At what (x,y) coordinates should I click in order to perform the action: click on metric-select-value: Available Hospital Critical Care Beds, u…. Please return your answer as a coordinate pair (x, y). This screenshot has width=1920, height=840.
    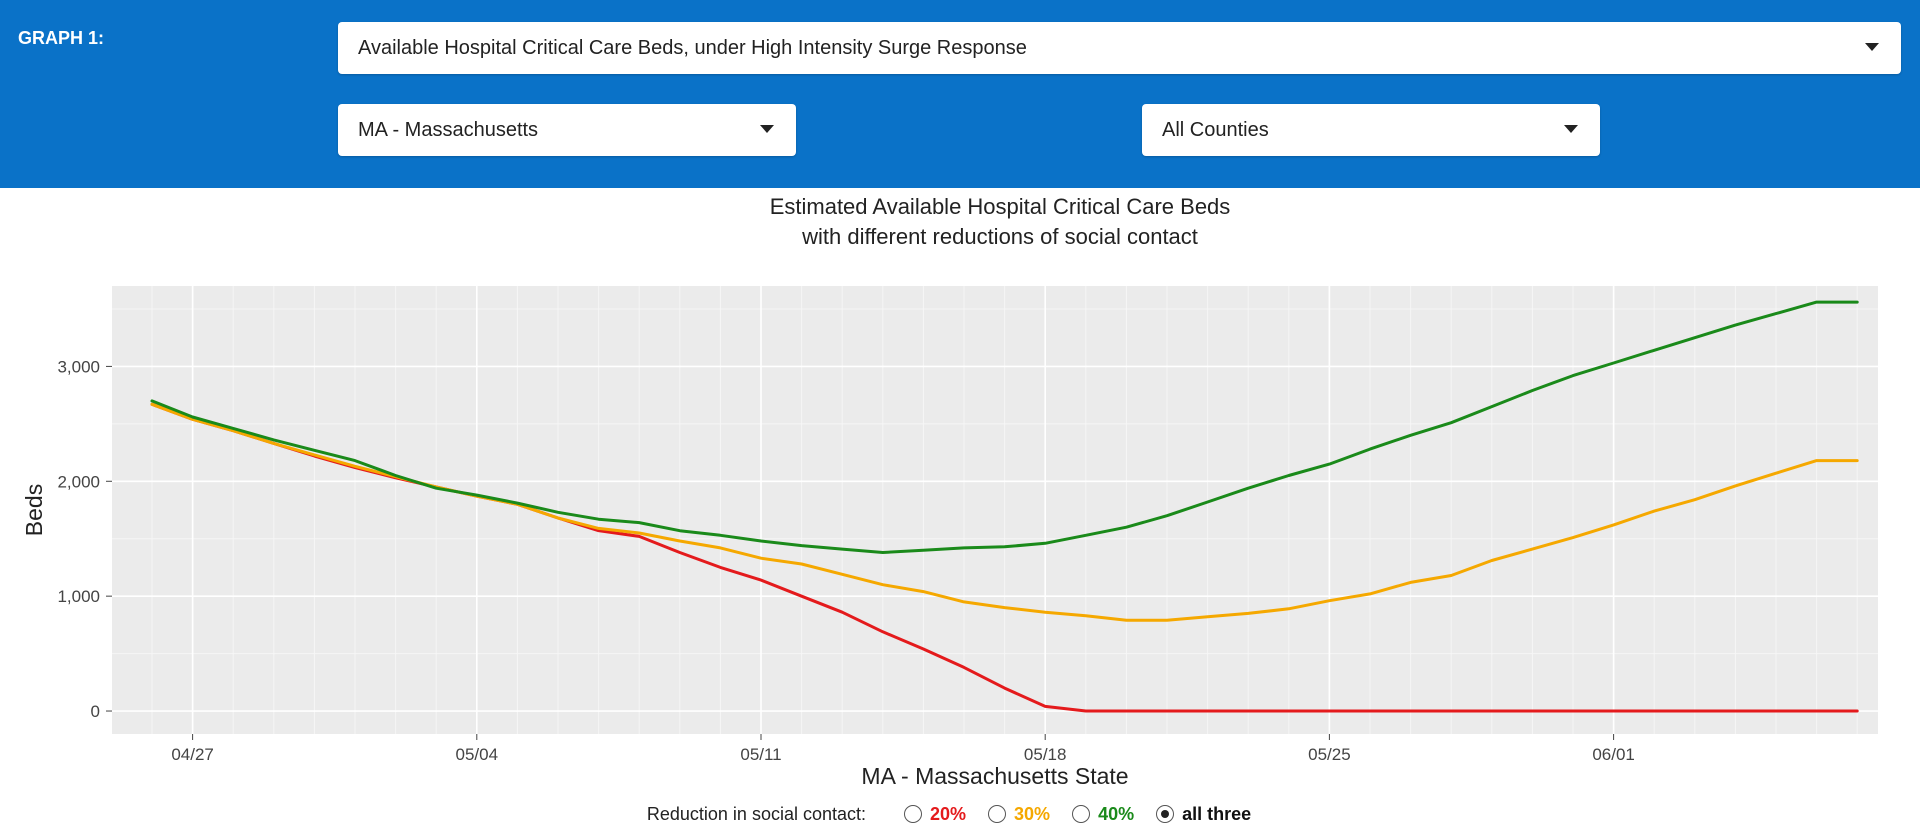
    Looking at the image, I should click on (692, 47).